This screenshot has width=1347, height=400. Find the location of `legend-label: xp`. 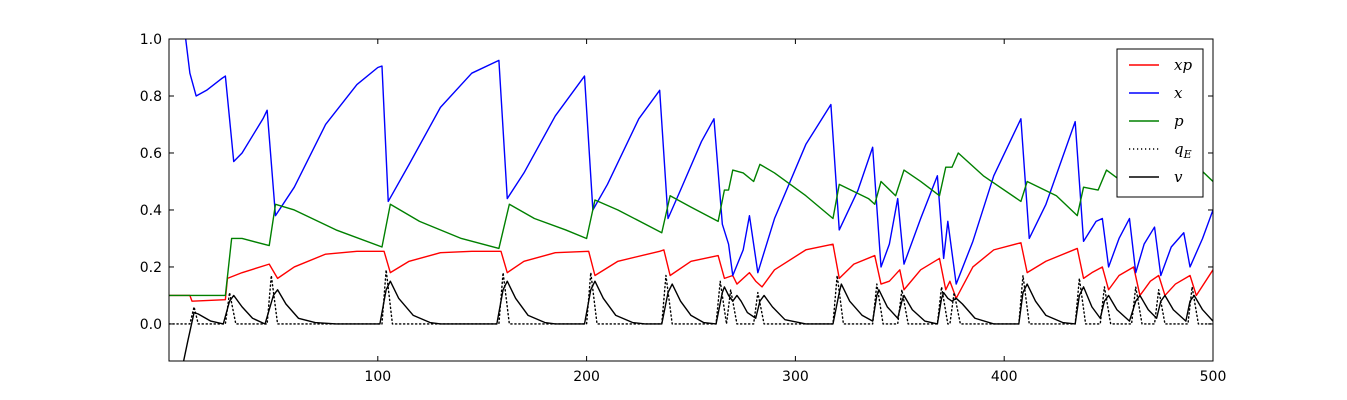

legend-label: xp is located at coordinates (1183, 65).